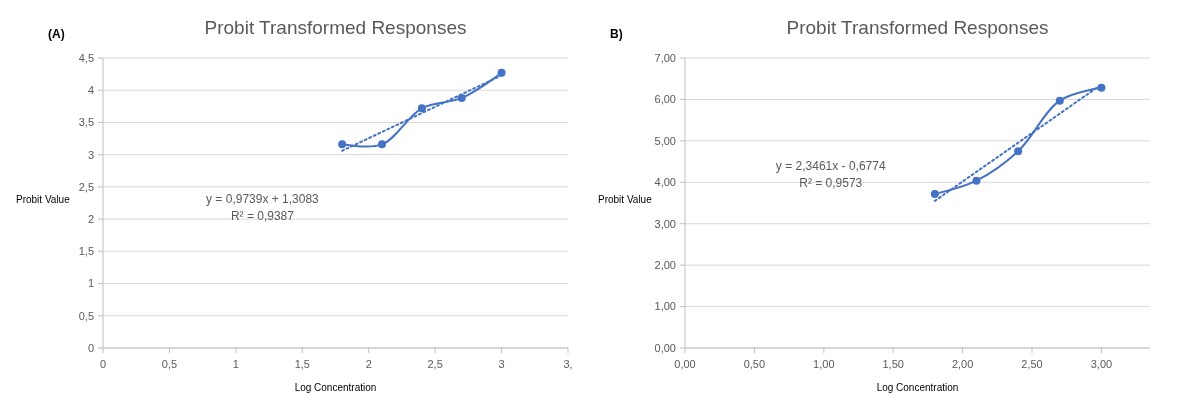  I want to click on x-tick-label: 1,50, so click(893, 364).